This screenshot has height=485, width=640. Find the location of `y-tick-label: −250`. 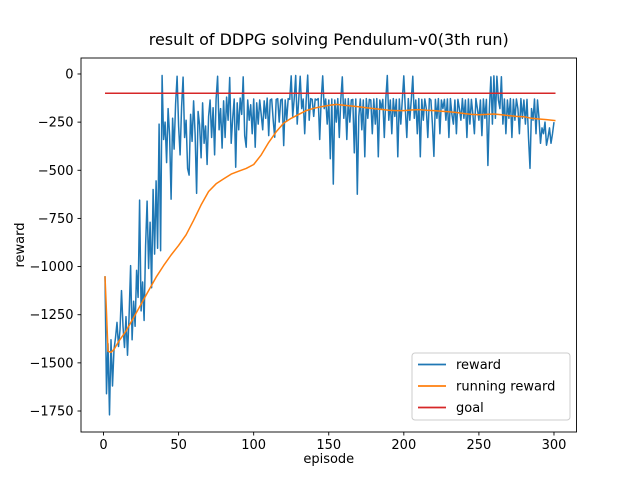

y-tick-label: −250 is located at coordinates (56, 123).